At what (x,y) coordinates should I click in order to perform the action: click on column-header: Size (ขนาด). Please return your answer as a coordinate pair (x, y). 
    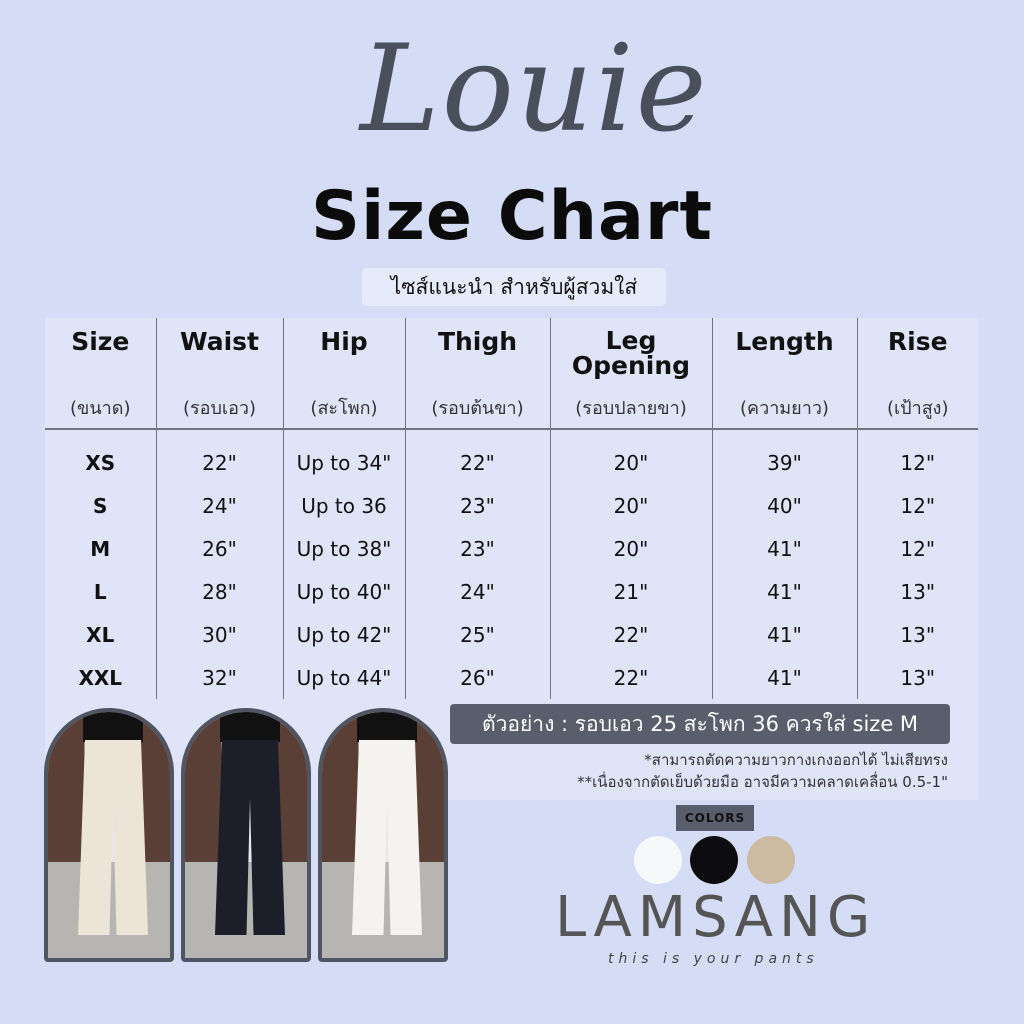
    Looking at the image, I should click on (100, 373).